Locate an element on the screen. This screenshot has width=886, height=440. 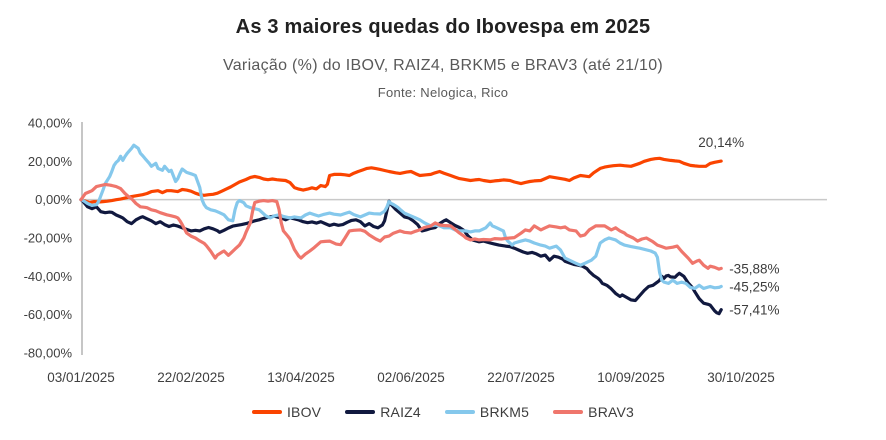
y-tick-label: -20,00% is located at coordinates (48, 238).